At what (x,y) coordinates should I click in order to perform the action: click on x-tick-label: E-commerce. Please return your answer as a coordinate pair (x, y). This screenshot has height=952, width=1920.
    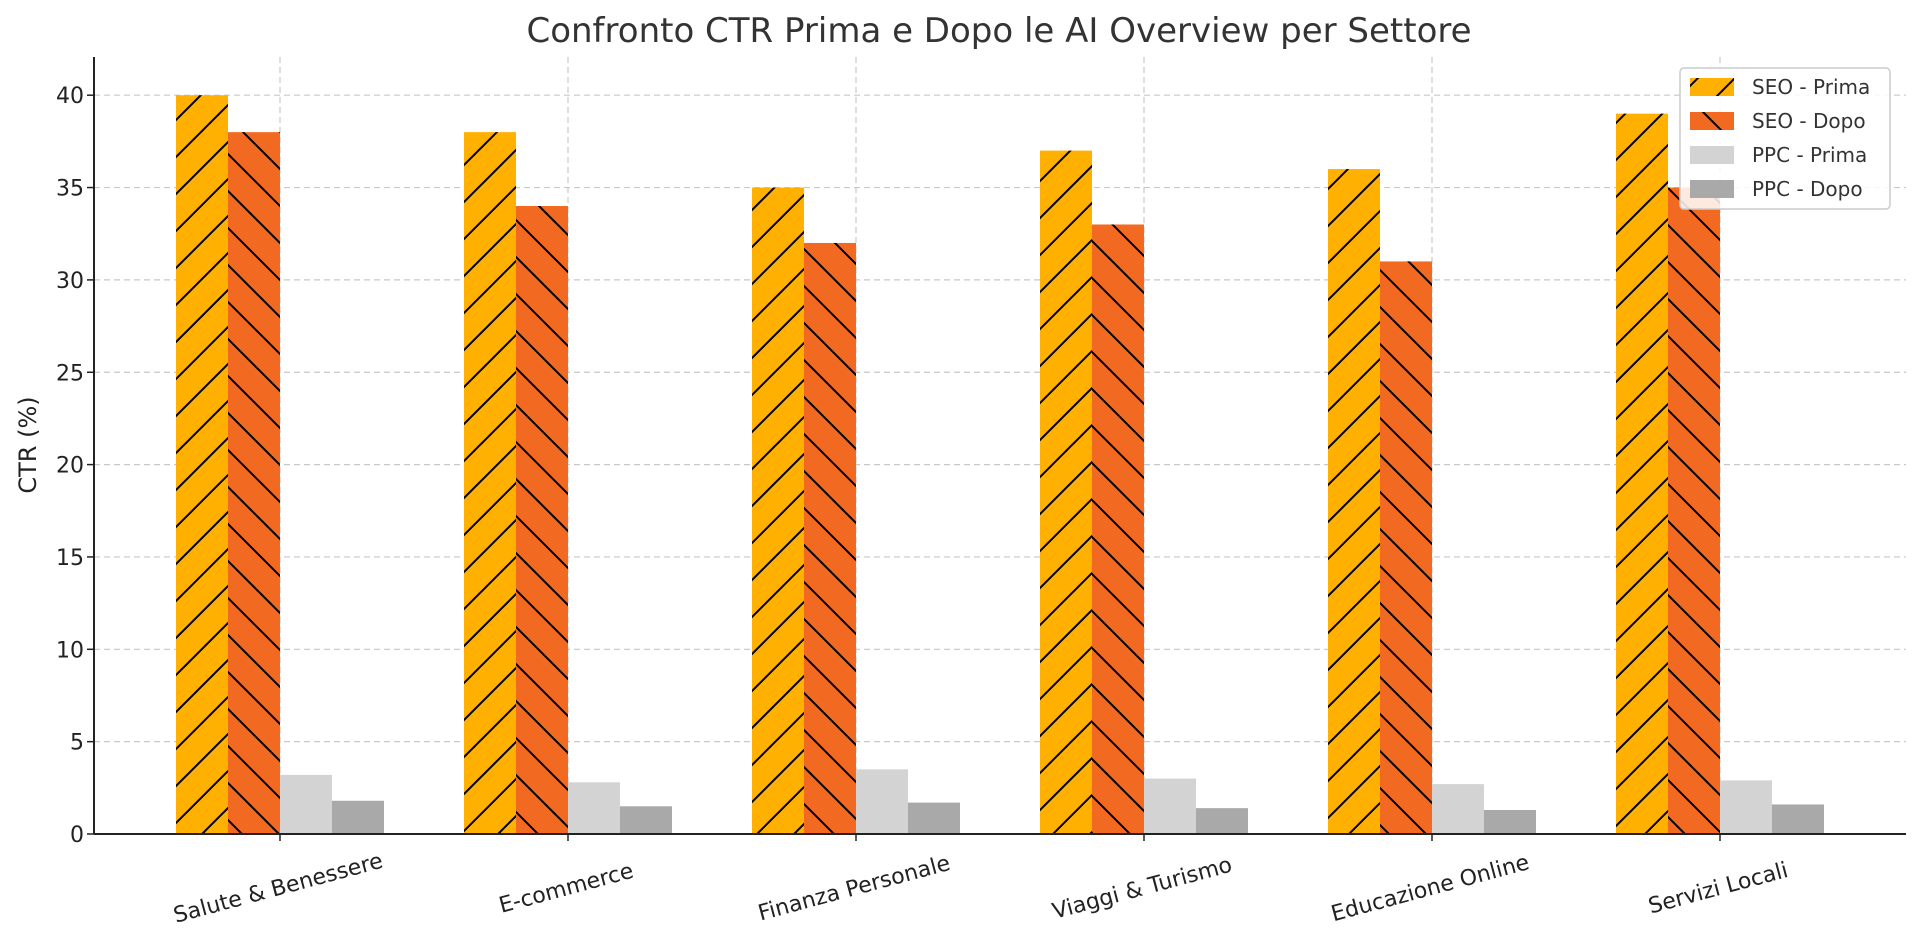
    Looking at the image, I should click on (566, 889).